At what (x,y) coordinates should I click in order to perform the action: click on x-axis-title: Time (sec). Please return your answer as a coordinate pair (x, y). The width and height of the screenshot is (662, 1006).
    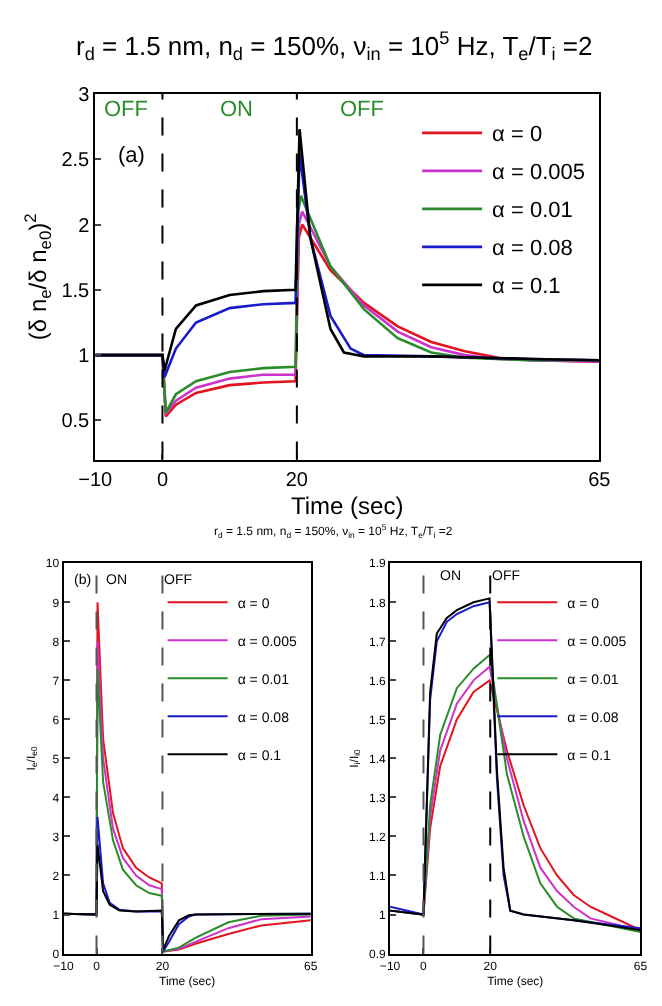
    Looking at the image, I should click on (347, 505).